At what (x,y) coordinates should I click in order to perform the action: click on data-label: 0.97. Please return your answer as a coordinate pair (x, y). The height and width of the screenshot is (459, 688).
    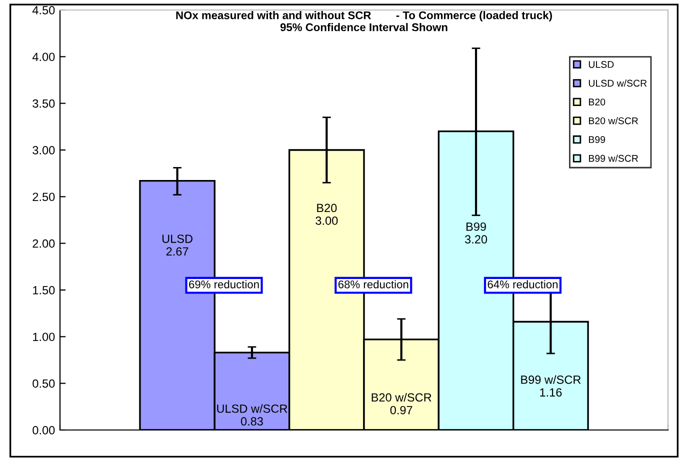
    Looking at the image, I should click on (401, 410).